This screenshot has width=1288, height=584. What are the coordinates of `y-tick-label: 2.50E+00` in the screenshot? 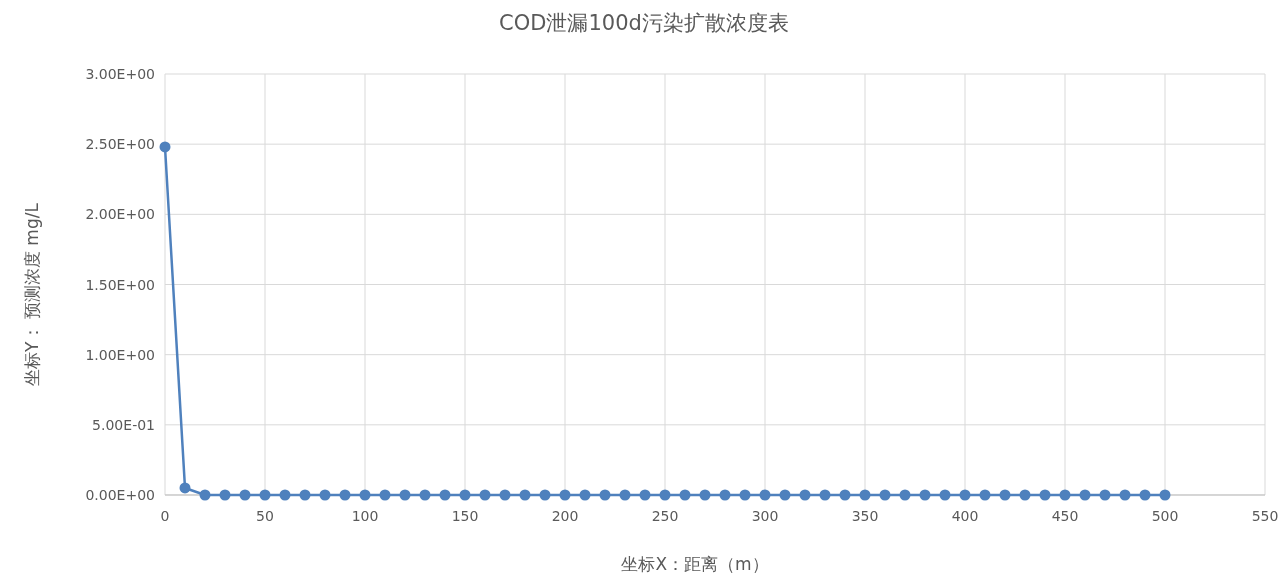 It's located at (120, 144).